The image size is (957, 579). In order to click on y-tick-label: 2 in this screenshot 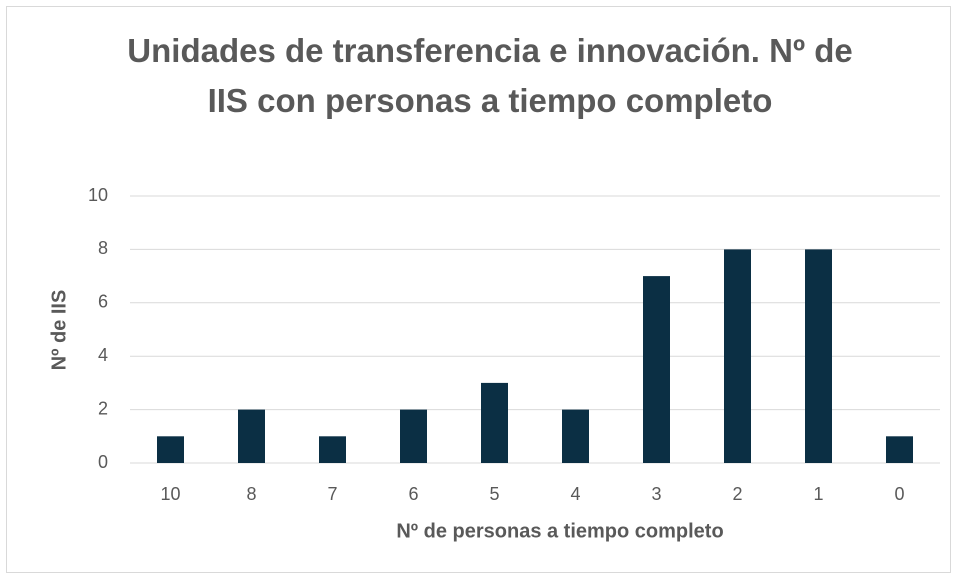, I will do `click(103, 408)`.